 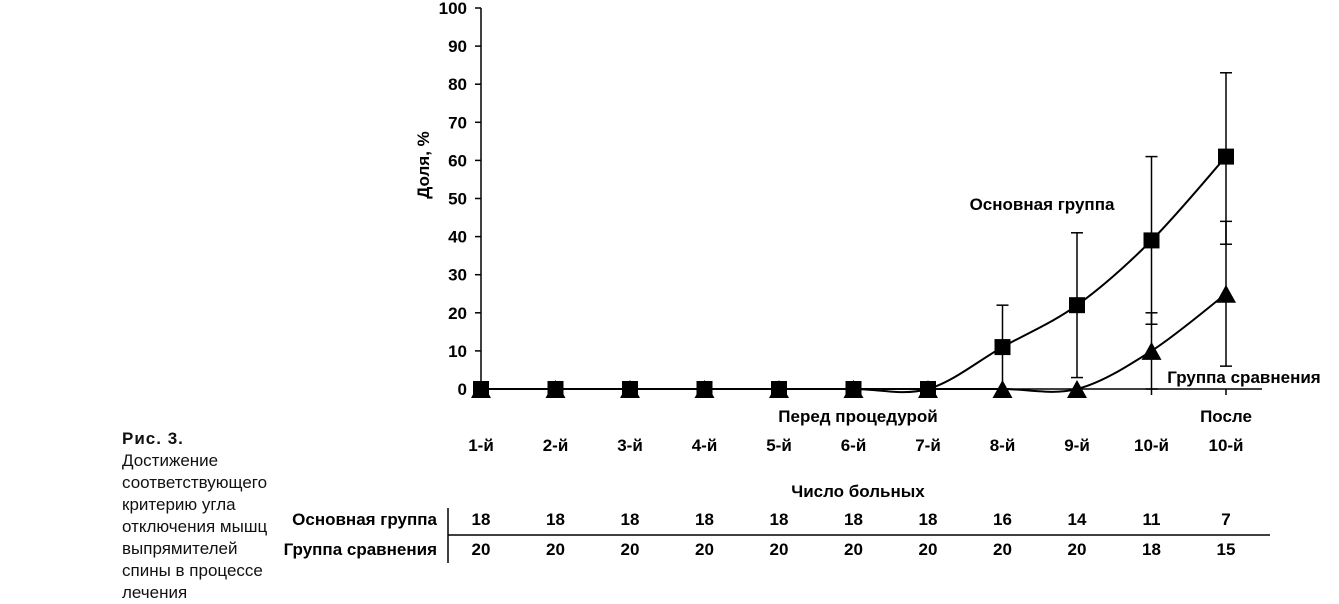 I want to click on y-axis: 0 10 20 30 40 50 60 70 80 90 100 Доля, %, so click(x=448, y=199).